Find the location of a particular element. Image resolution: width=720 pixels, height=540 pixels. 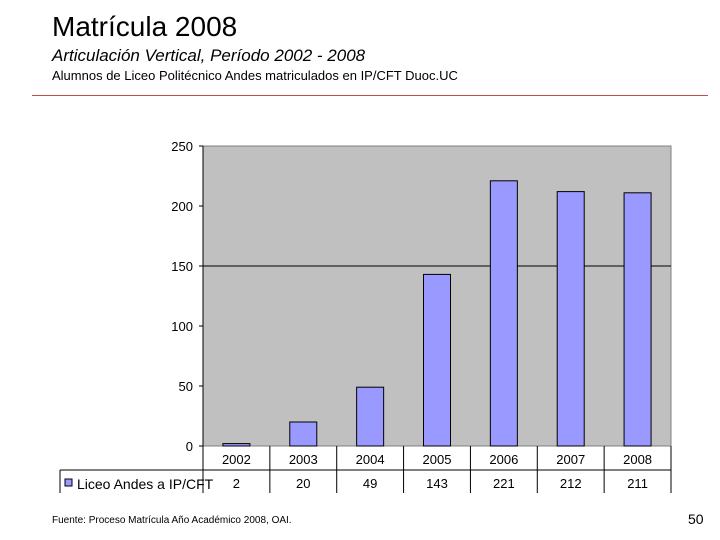

x-tick-label: 2008 is located at coordinates (637, 459).